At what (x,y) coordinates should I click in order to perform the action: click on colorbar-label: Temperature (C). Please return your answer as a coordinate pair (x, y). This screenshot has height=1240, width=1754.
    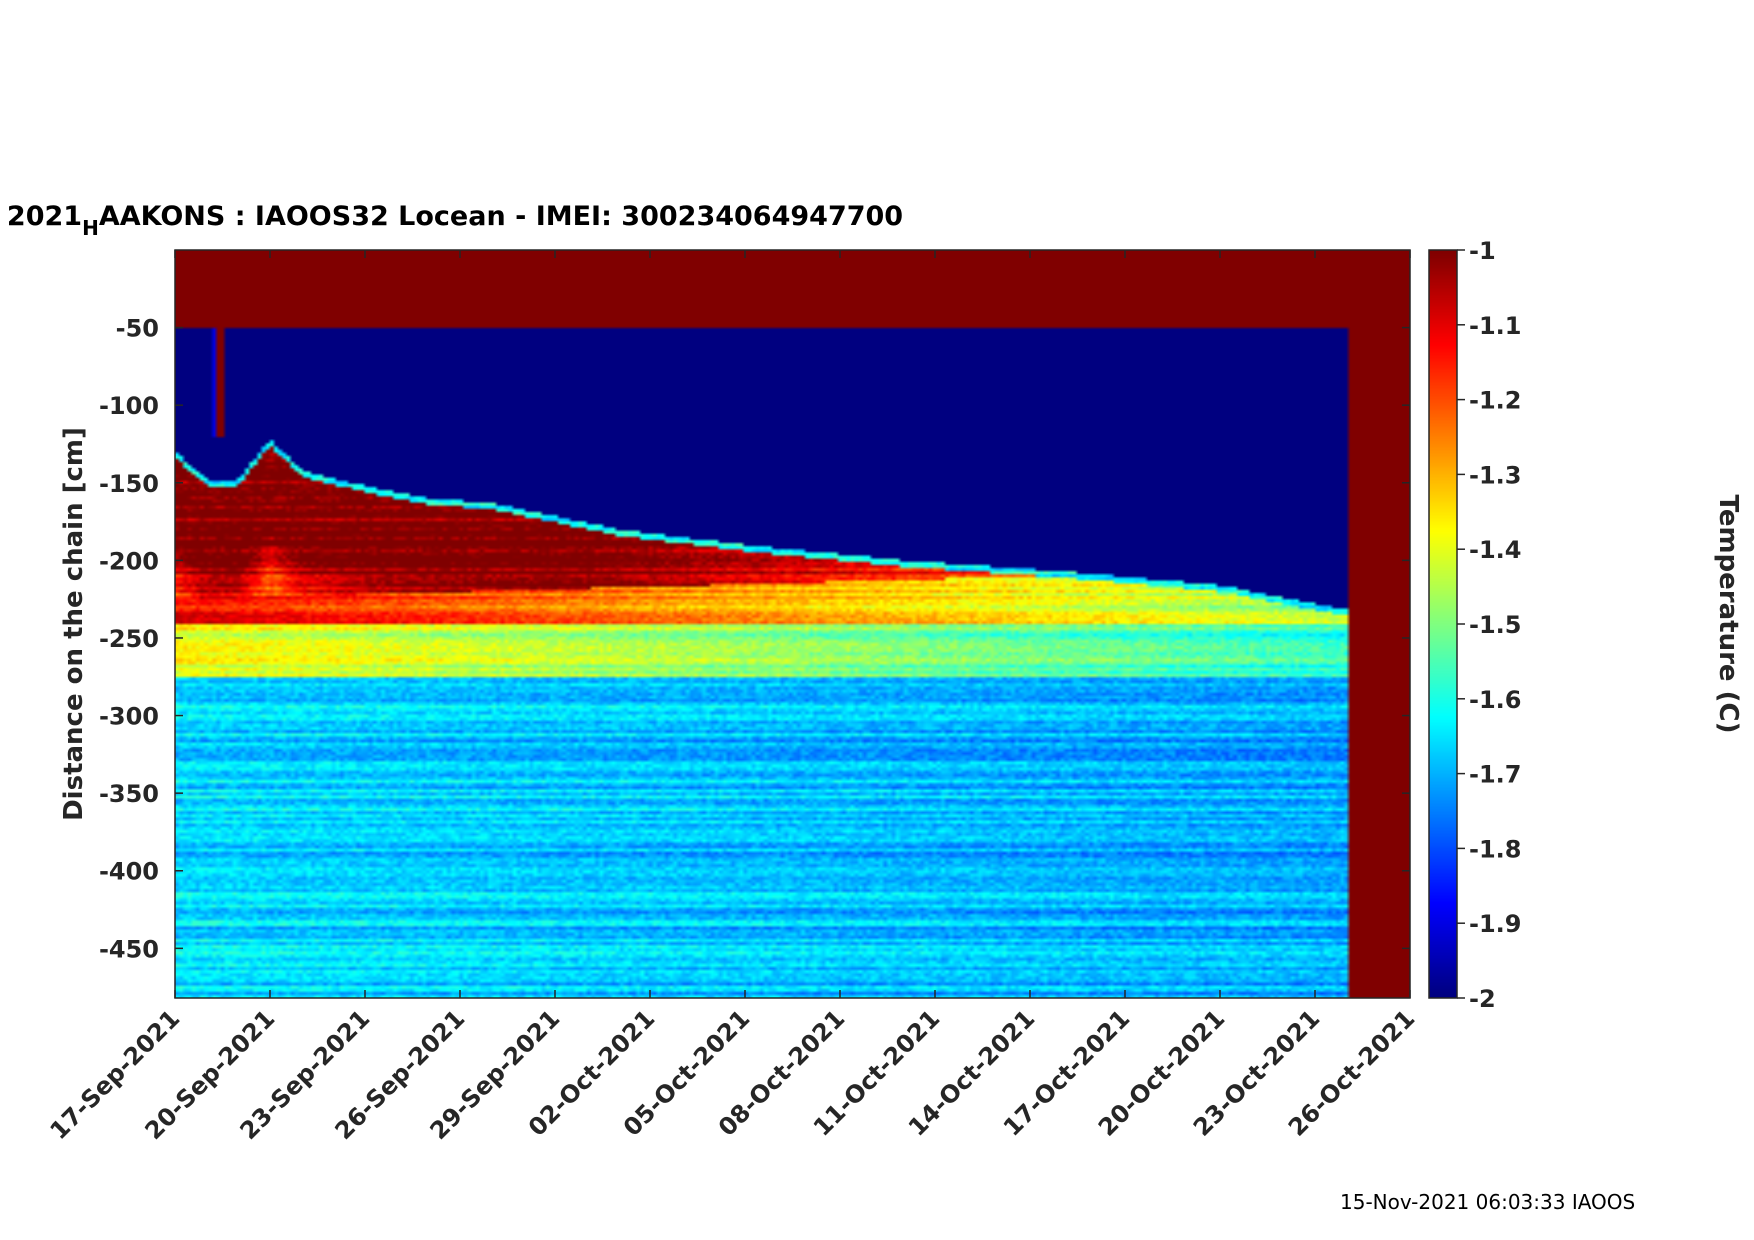
    Looking at the image, I should click on (1728, 614).